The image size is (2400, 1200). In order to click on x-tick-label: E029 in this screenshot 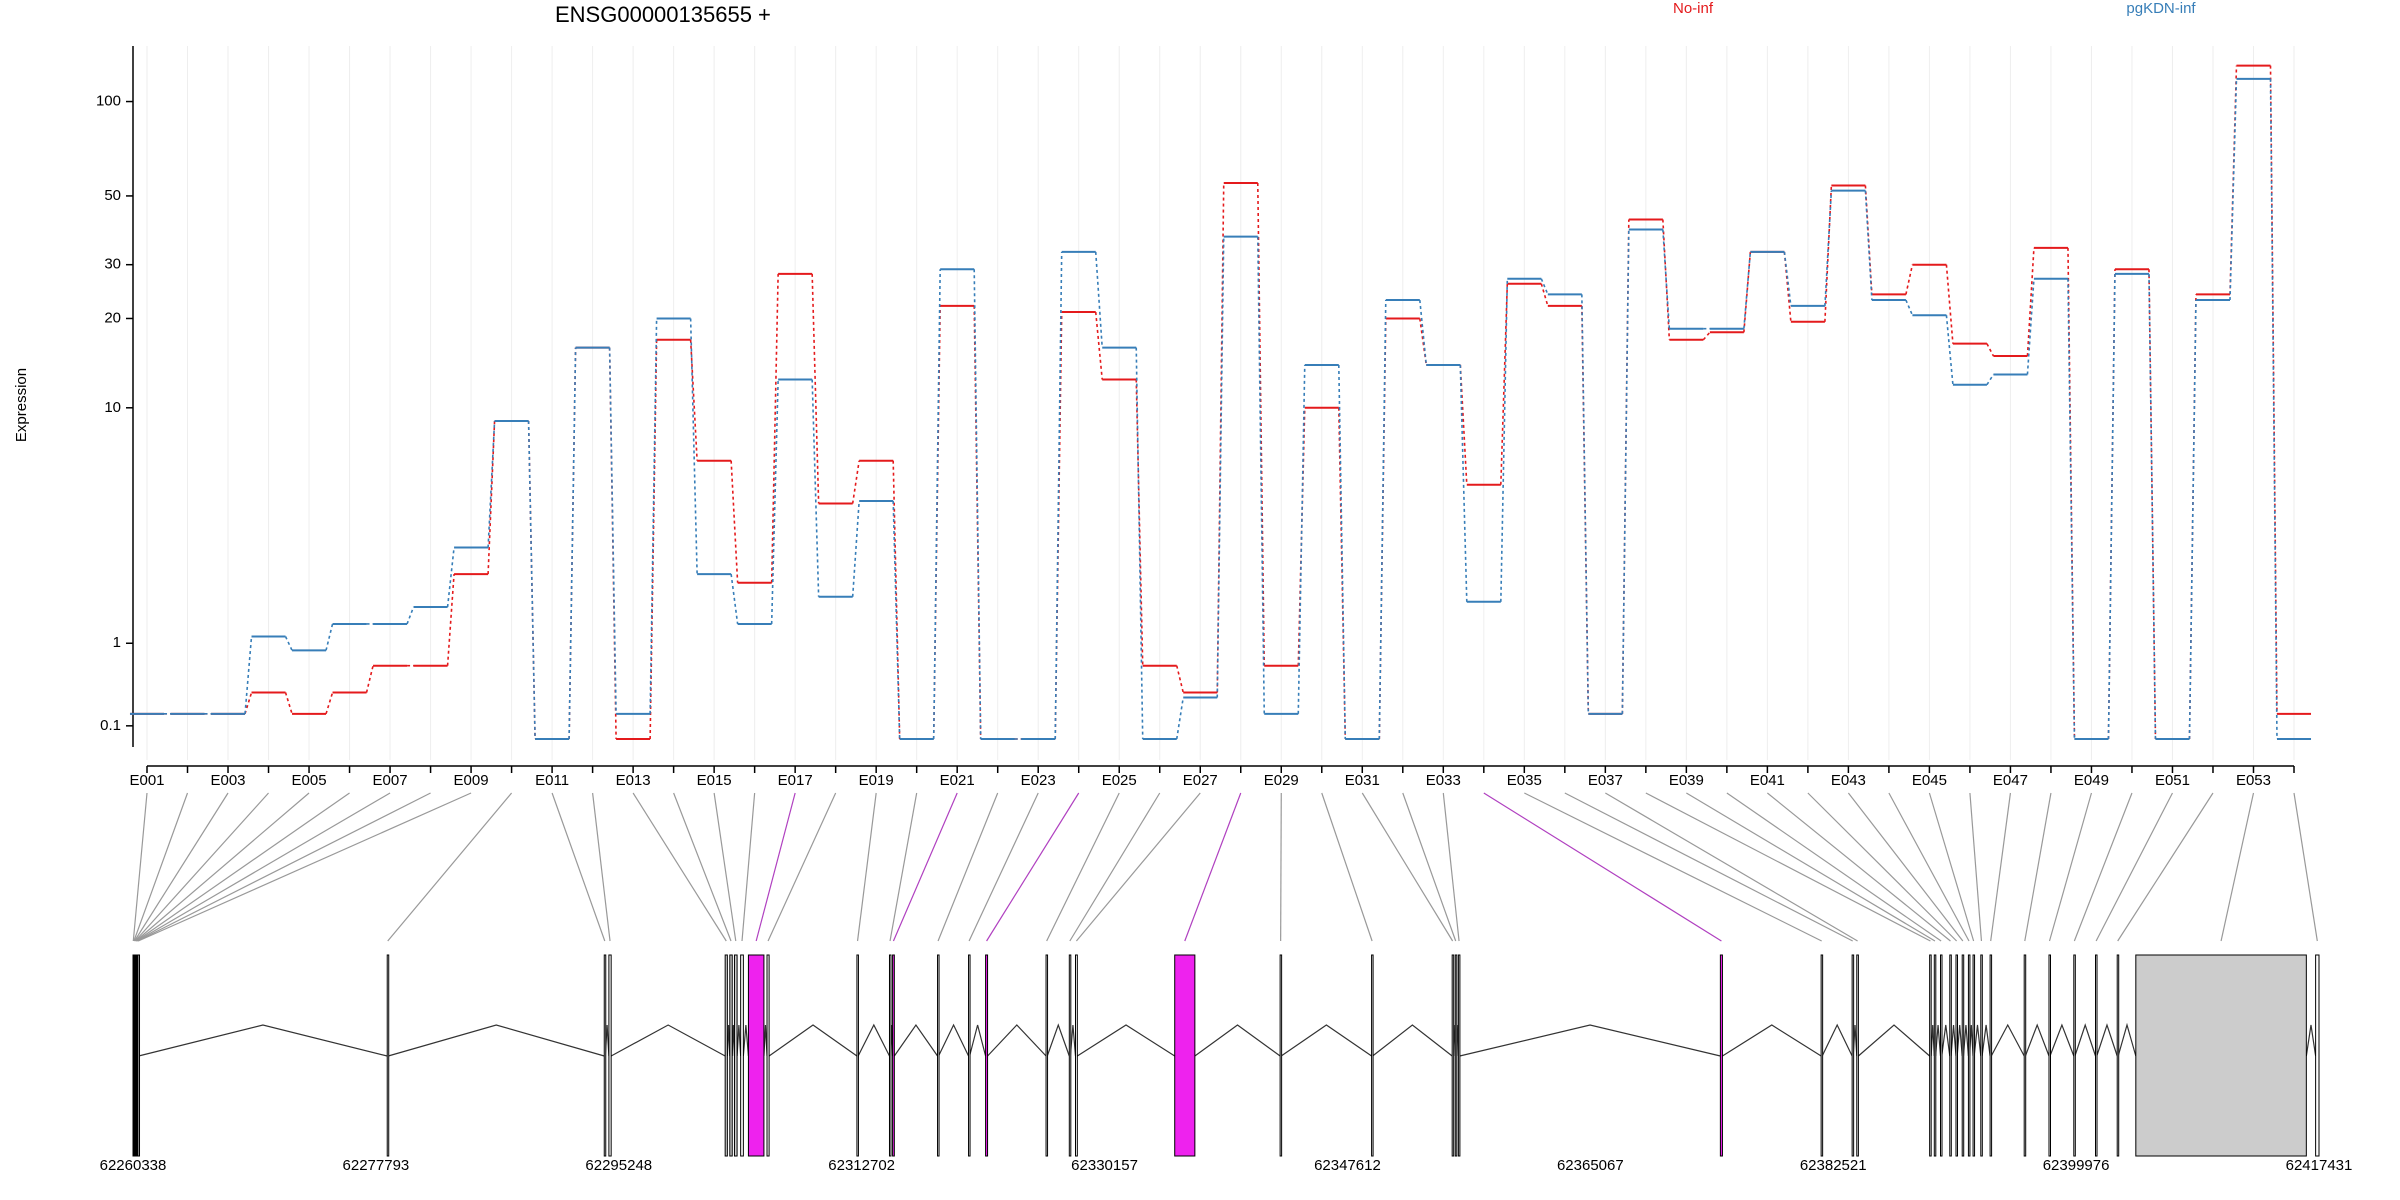, I will do `click(1281, 780)`.